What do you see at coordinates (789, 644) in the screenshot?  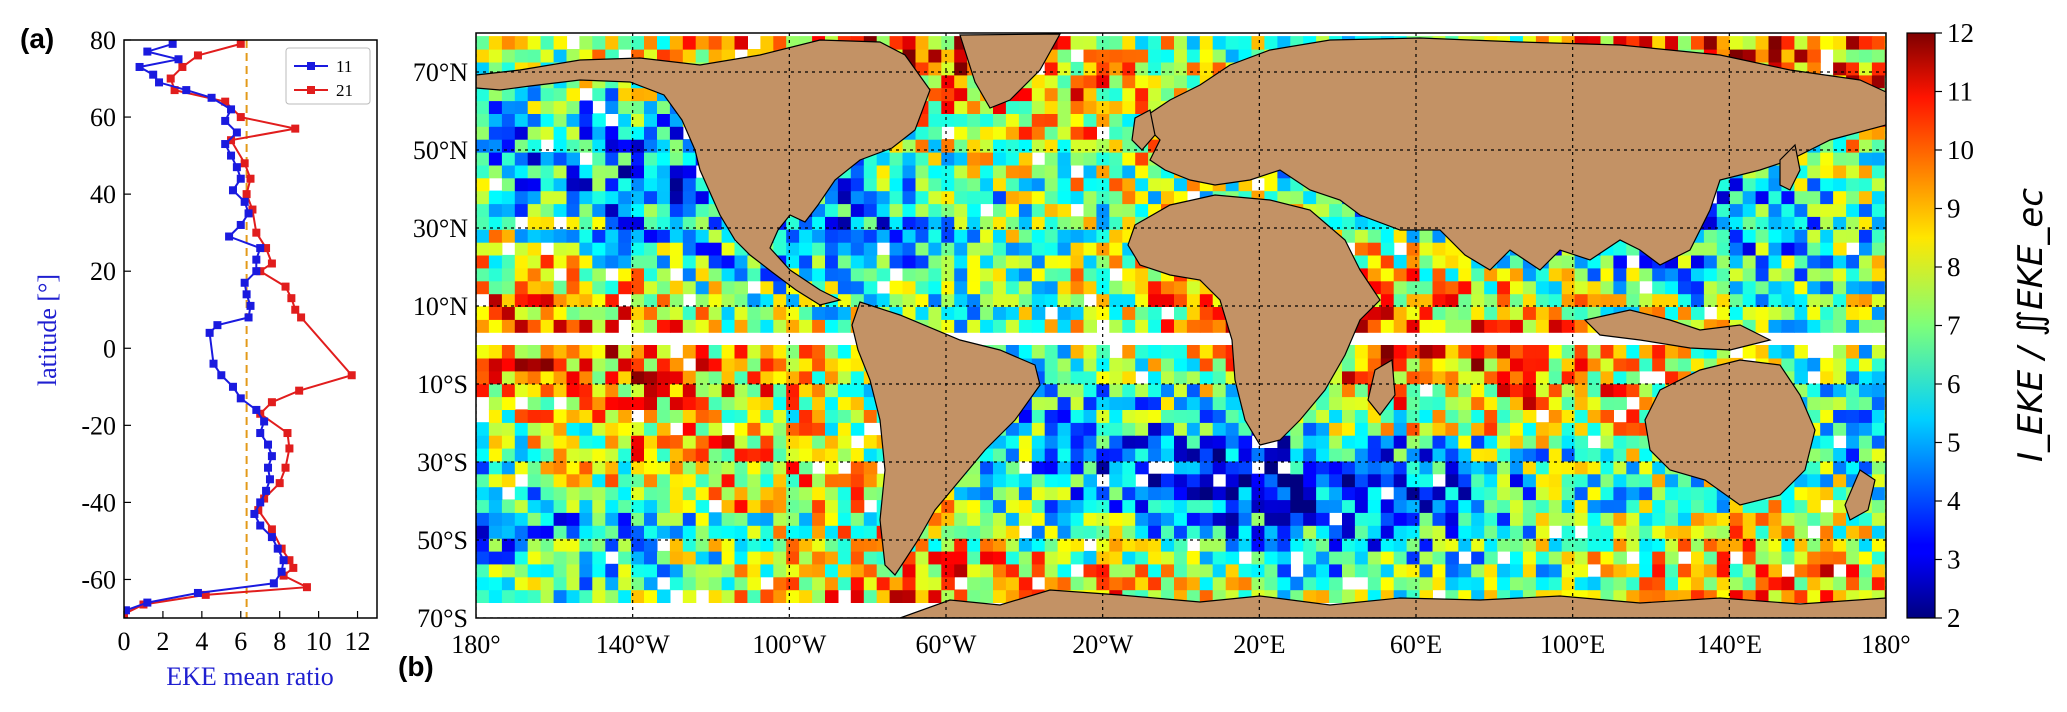 I see `longitude-tick-label: 100°W` at bounding box center [789, 644].